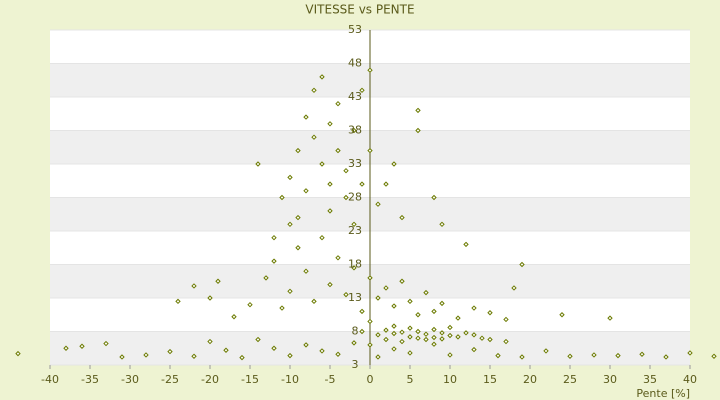 Image resolution: width=720 pixels, height=400 pixels. I want to click on y-tick-label: 28, so click(355, 197).